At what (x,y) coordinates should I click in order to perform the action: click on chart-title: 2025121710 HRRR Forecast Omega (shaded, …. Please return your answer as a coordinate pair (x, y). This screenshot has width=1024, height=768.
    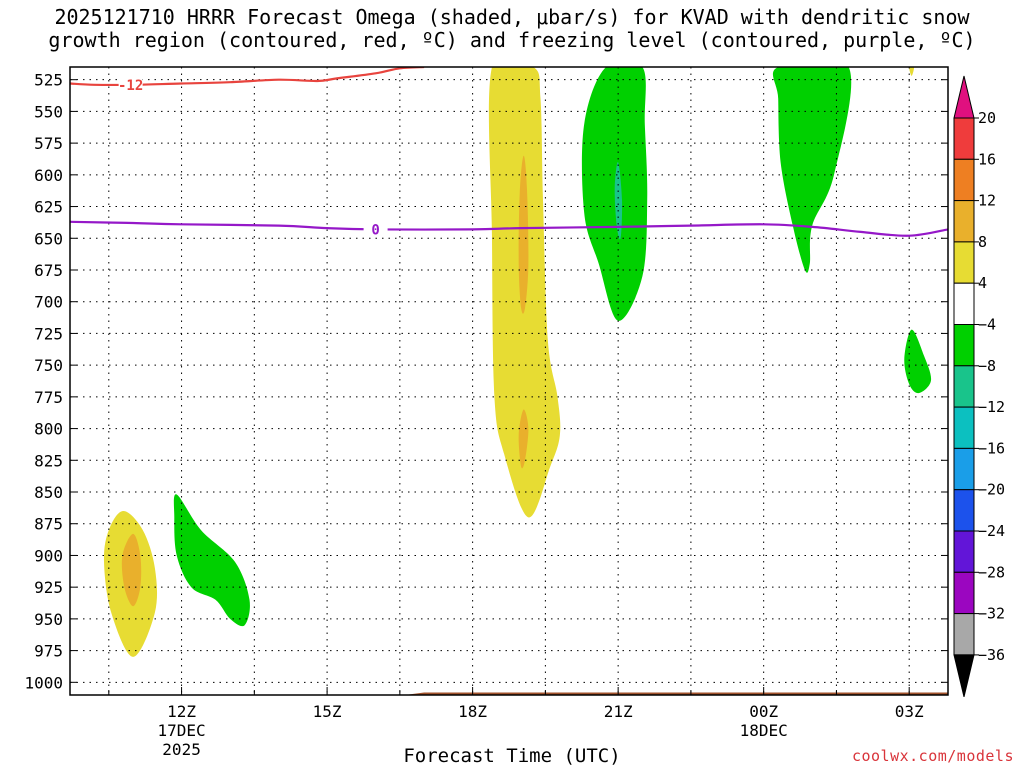
    Looking at the image, I should click on (512, 29).